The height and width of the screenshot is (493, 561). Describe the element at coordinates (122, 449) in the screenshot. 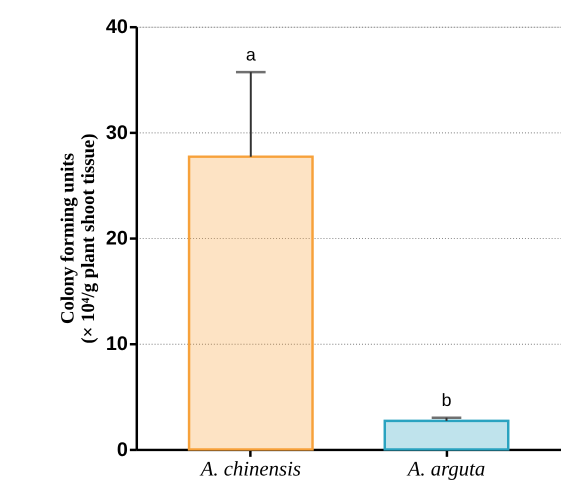

I see `y-tick-label: 0` at that location.